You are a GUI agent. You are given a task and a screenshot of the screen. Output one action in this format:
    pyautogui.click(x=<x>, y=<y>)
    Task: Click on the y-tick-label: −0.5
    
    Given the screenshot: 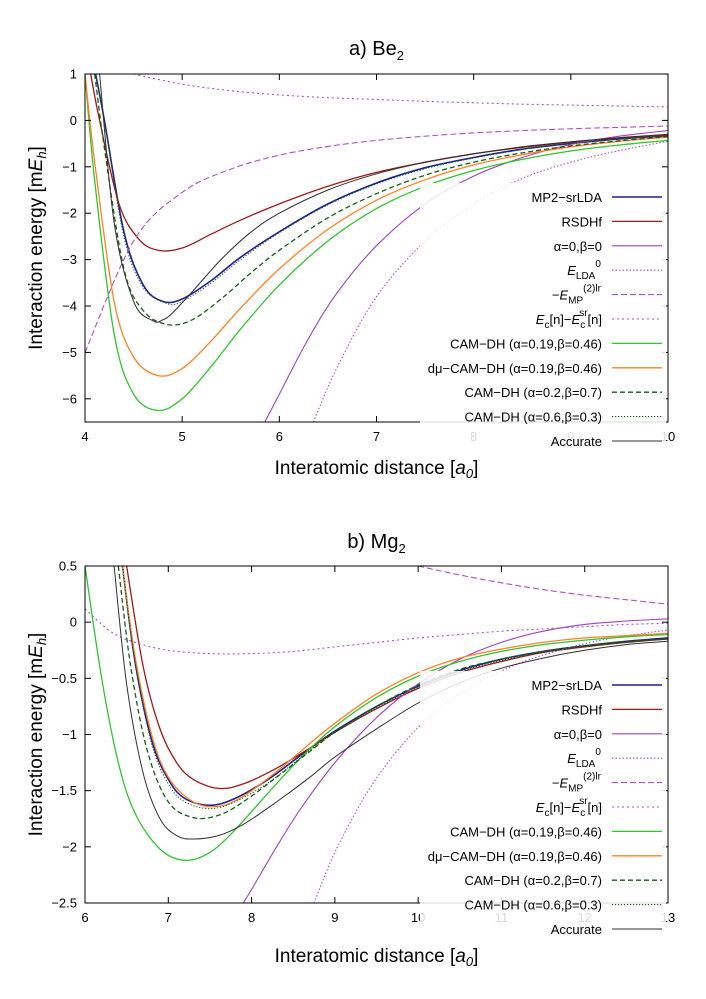 What is the action you would take?
    pyautogui.click(x=64, y=678)
    